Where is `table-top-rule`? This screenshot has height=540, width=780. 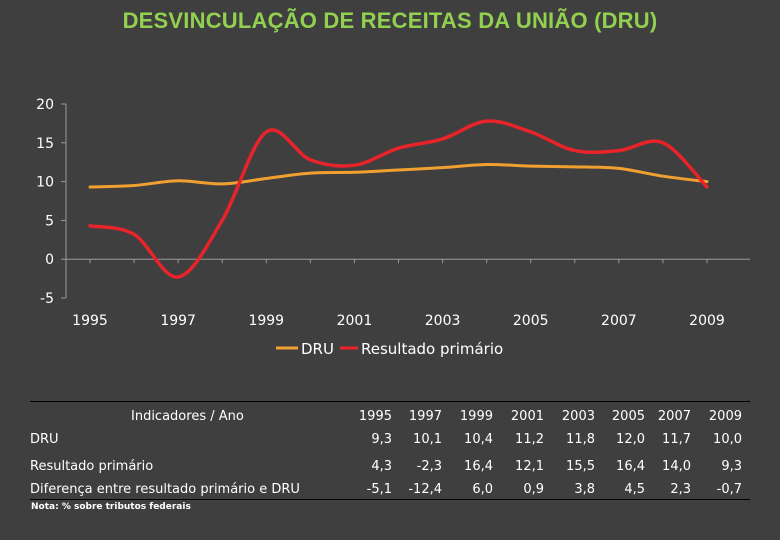
table-top-rule is located at coordinates (390, 401).